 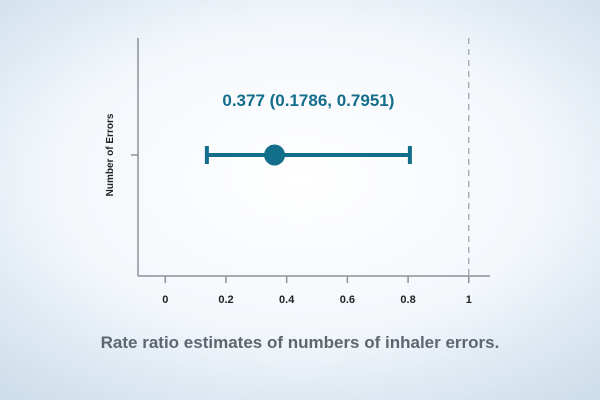 What do you see at coordinates (347, 300) in the screenshot?
I see `x-tick-label-3: 0.6` at bounding box center [347, 300].